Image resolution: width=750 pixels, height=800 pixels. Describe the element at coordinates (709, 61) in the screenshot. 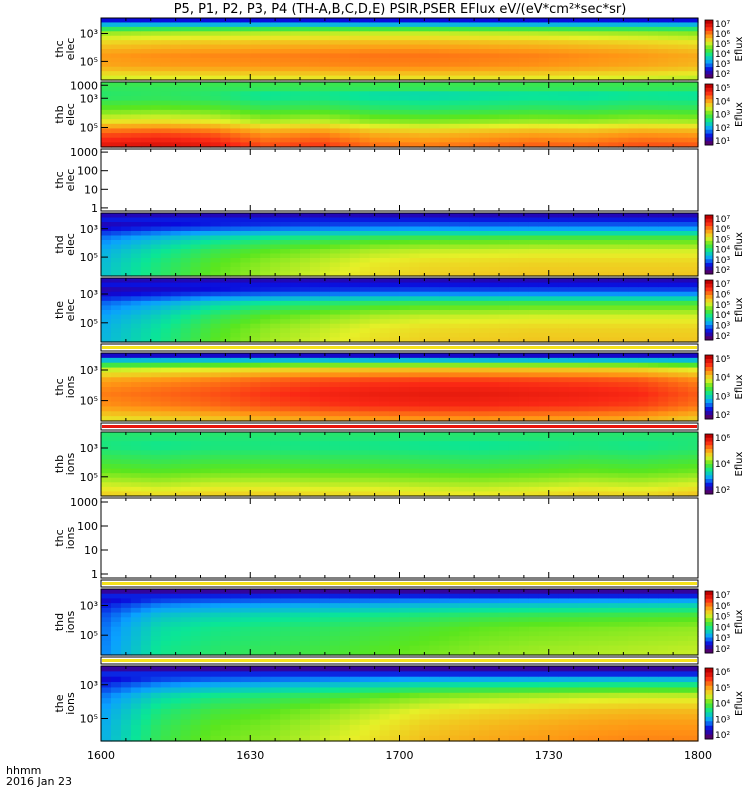

I see `colorbar-segment` at that location.